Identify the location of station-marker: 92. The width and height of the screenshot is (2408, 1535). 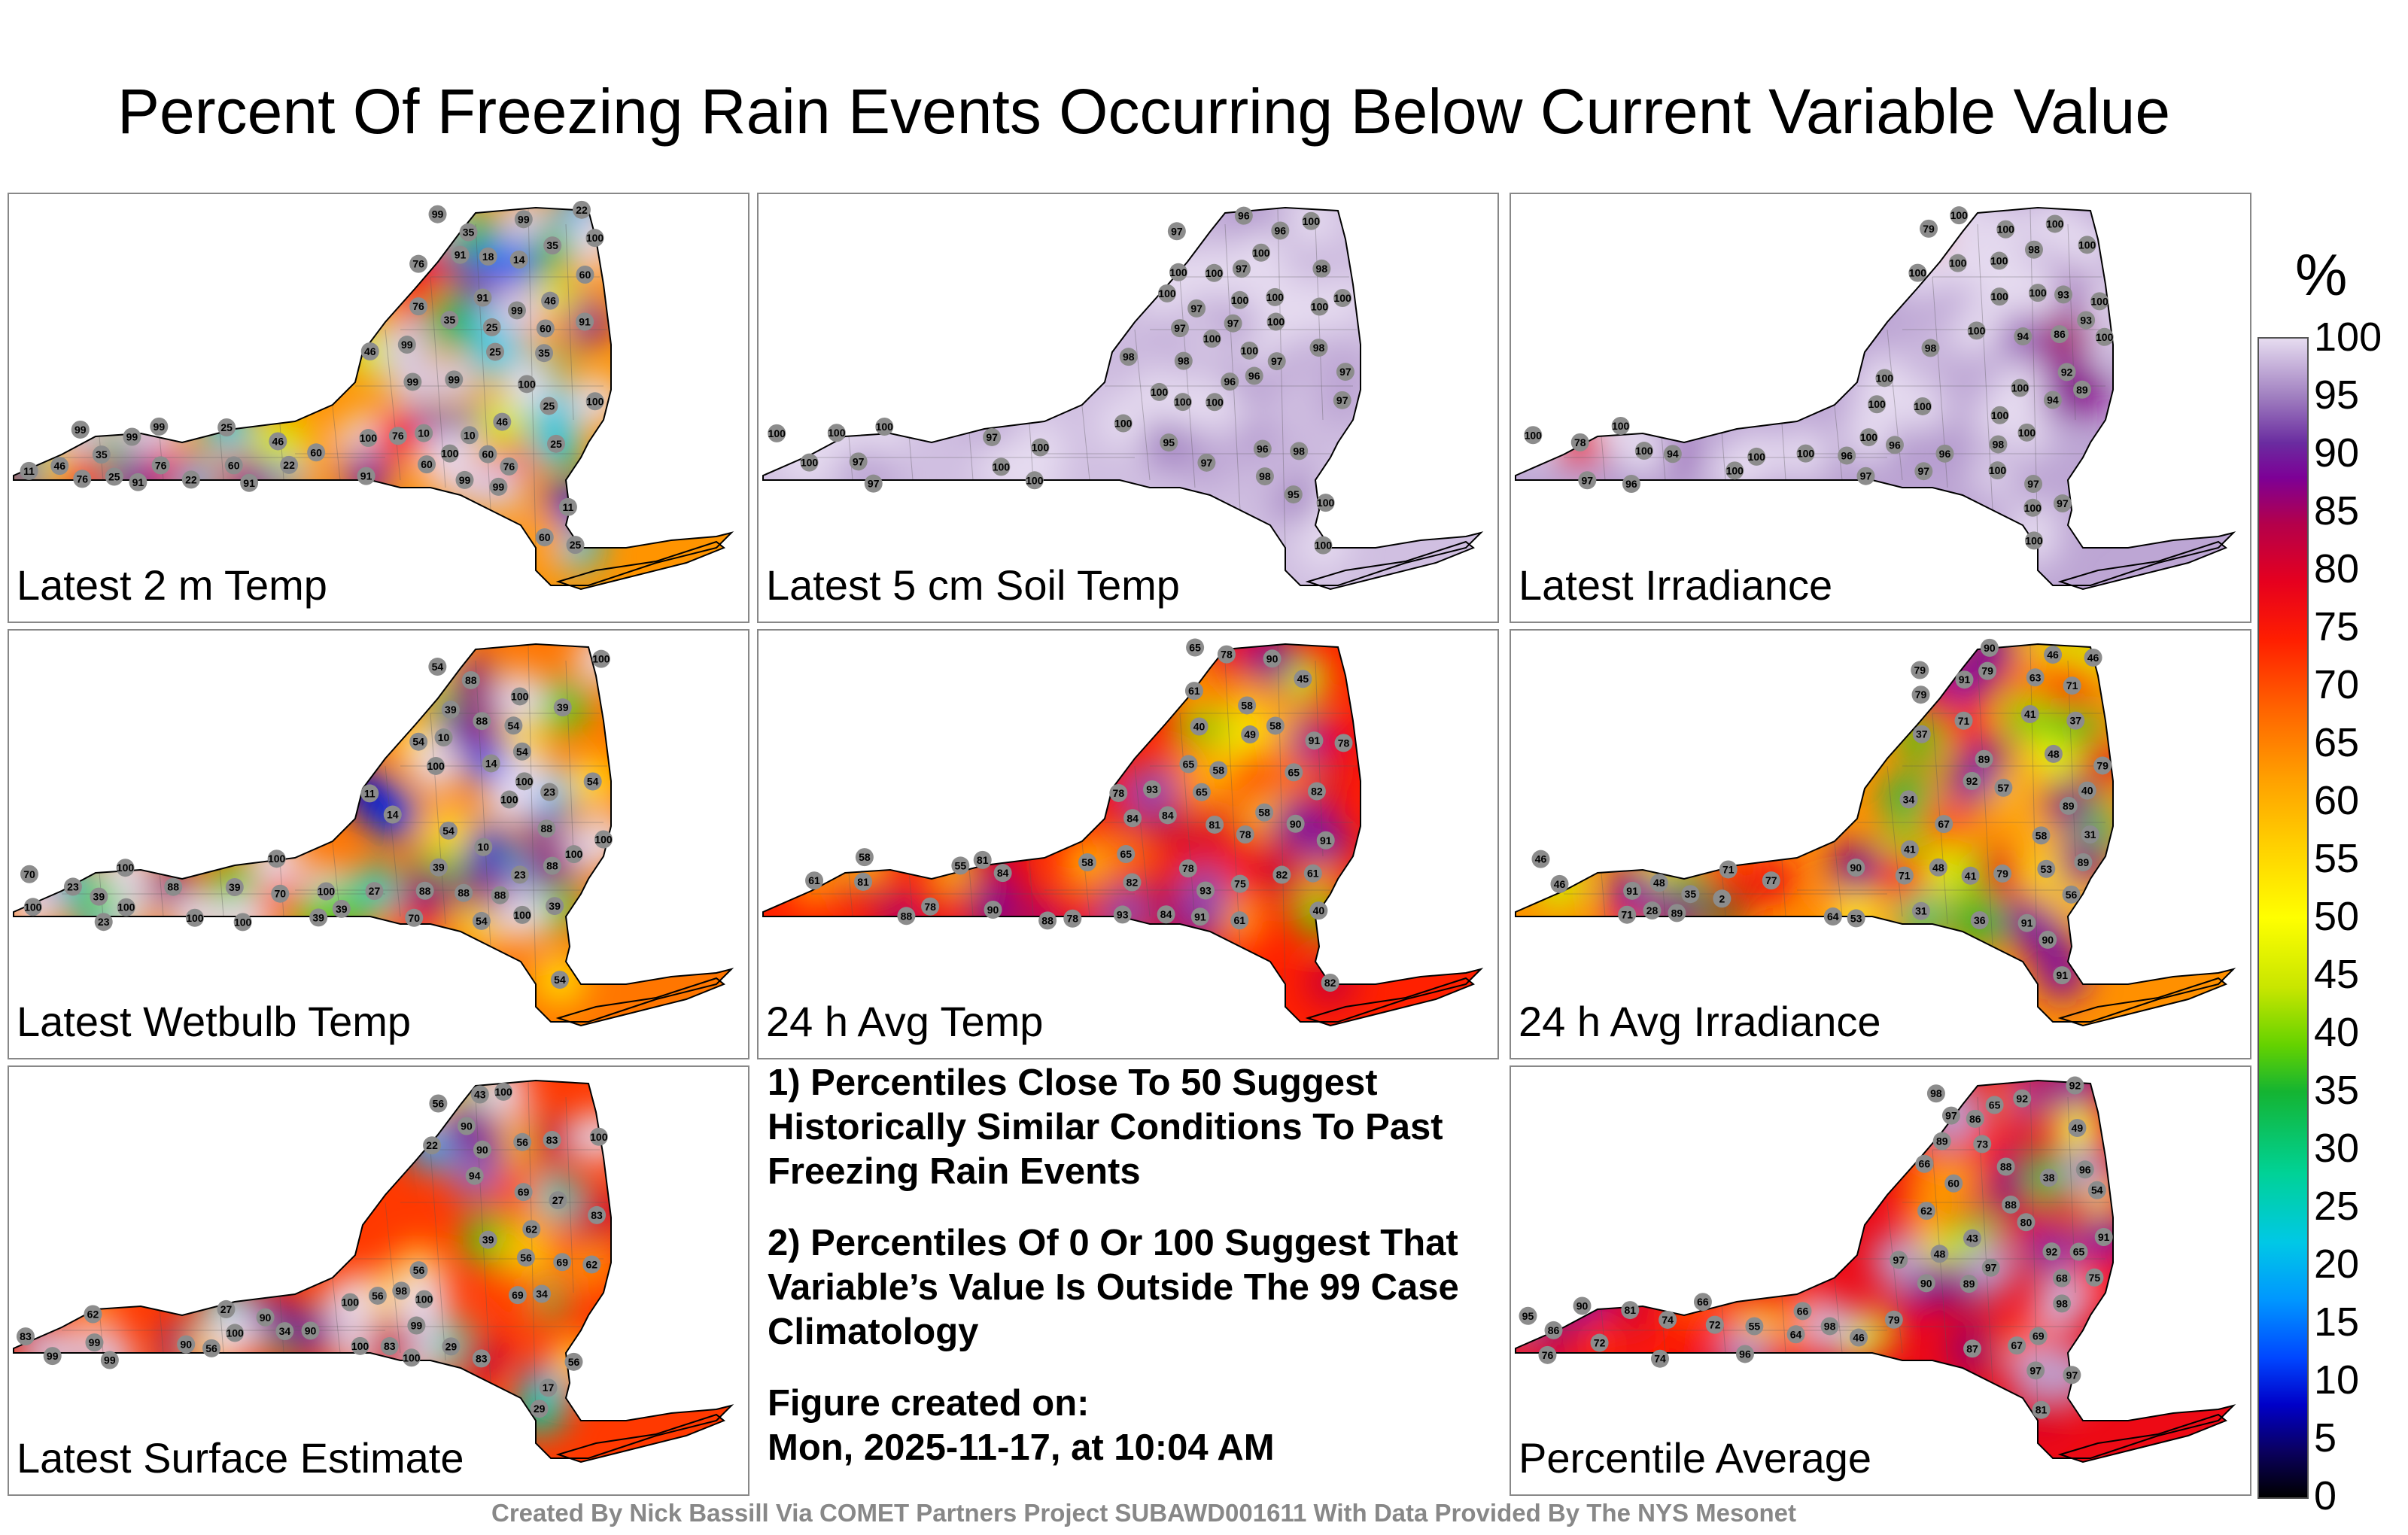
(2075, 1085).